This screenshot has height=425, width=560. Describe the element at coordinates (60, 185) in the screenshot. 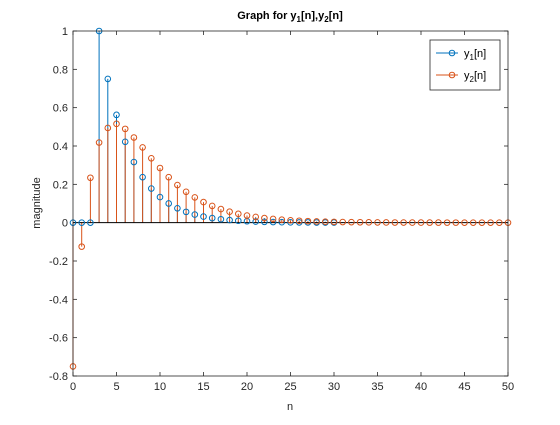

I see `y-tick-label: 0.2` at that location.